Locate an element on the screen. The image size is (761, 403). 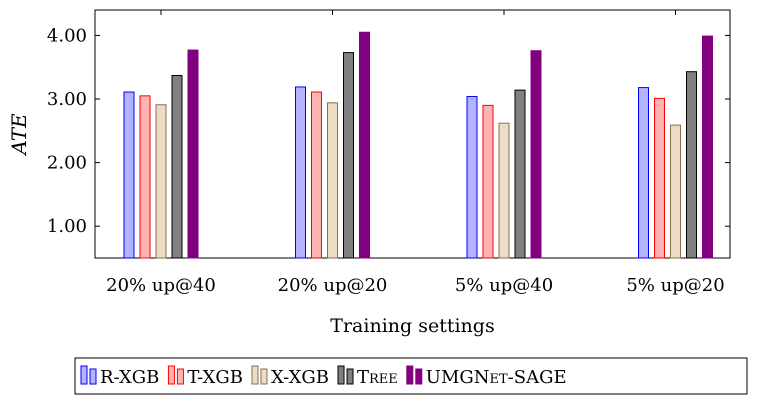
legend-entry: R-XGB is located at coordinates (119, 376).